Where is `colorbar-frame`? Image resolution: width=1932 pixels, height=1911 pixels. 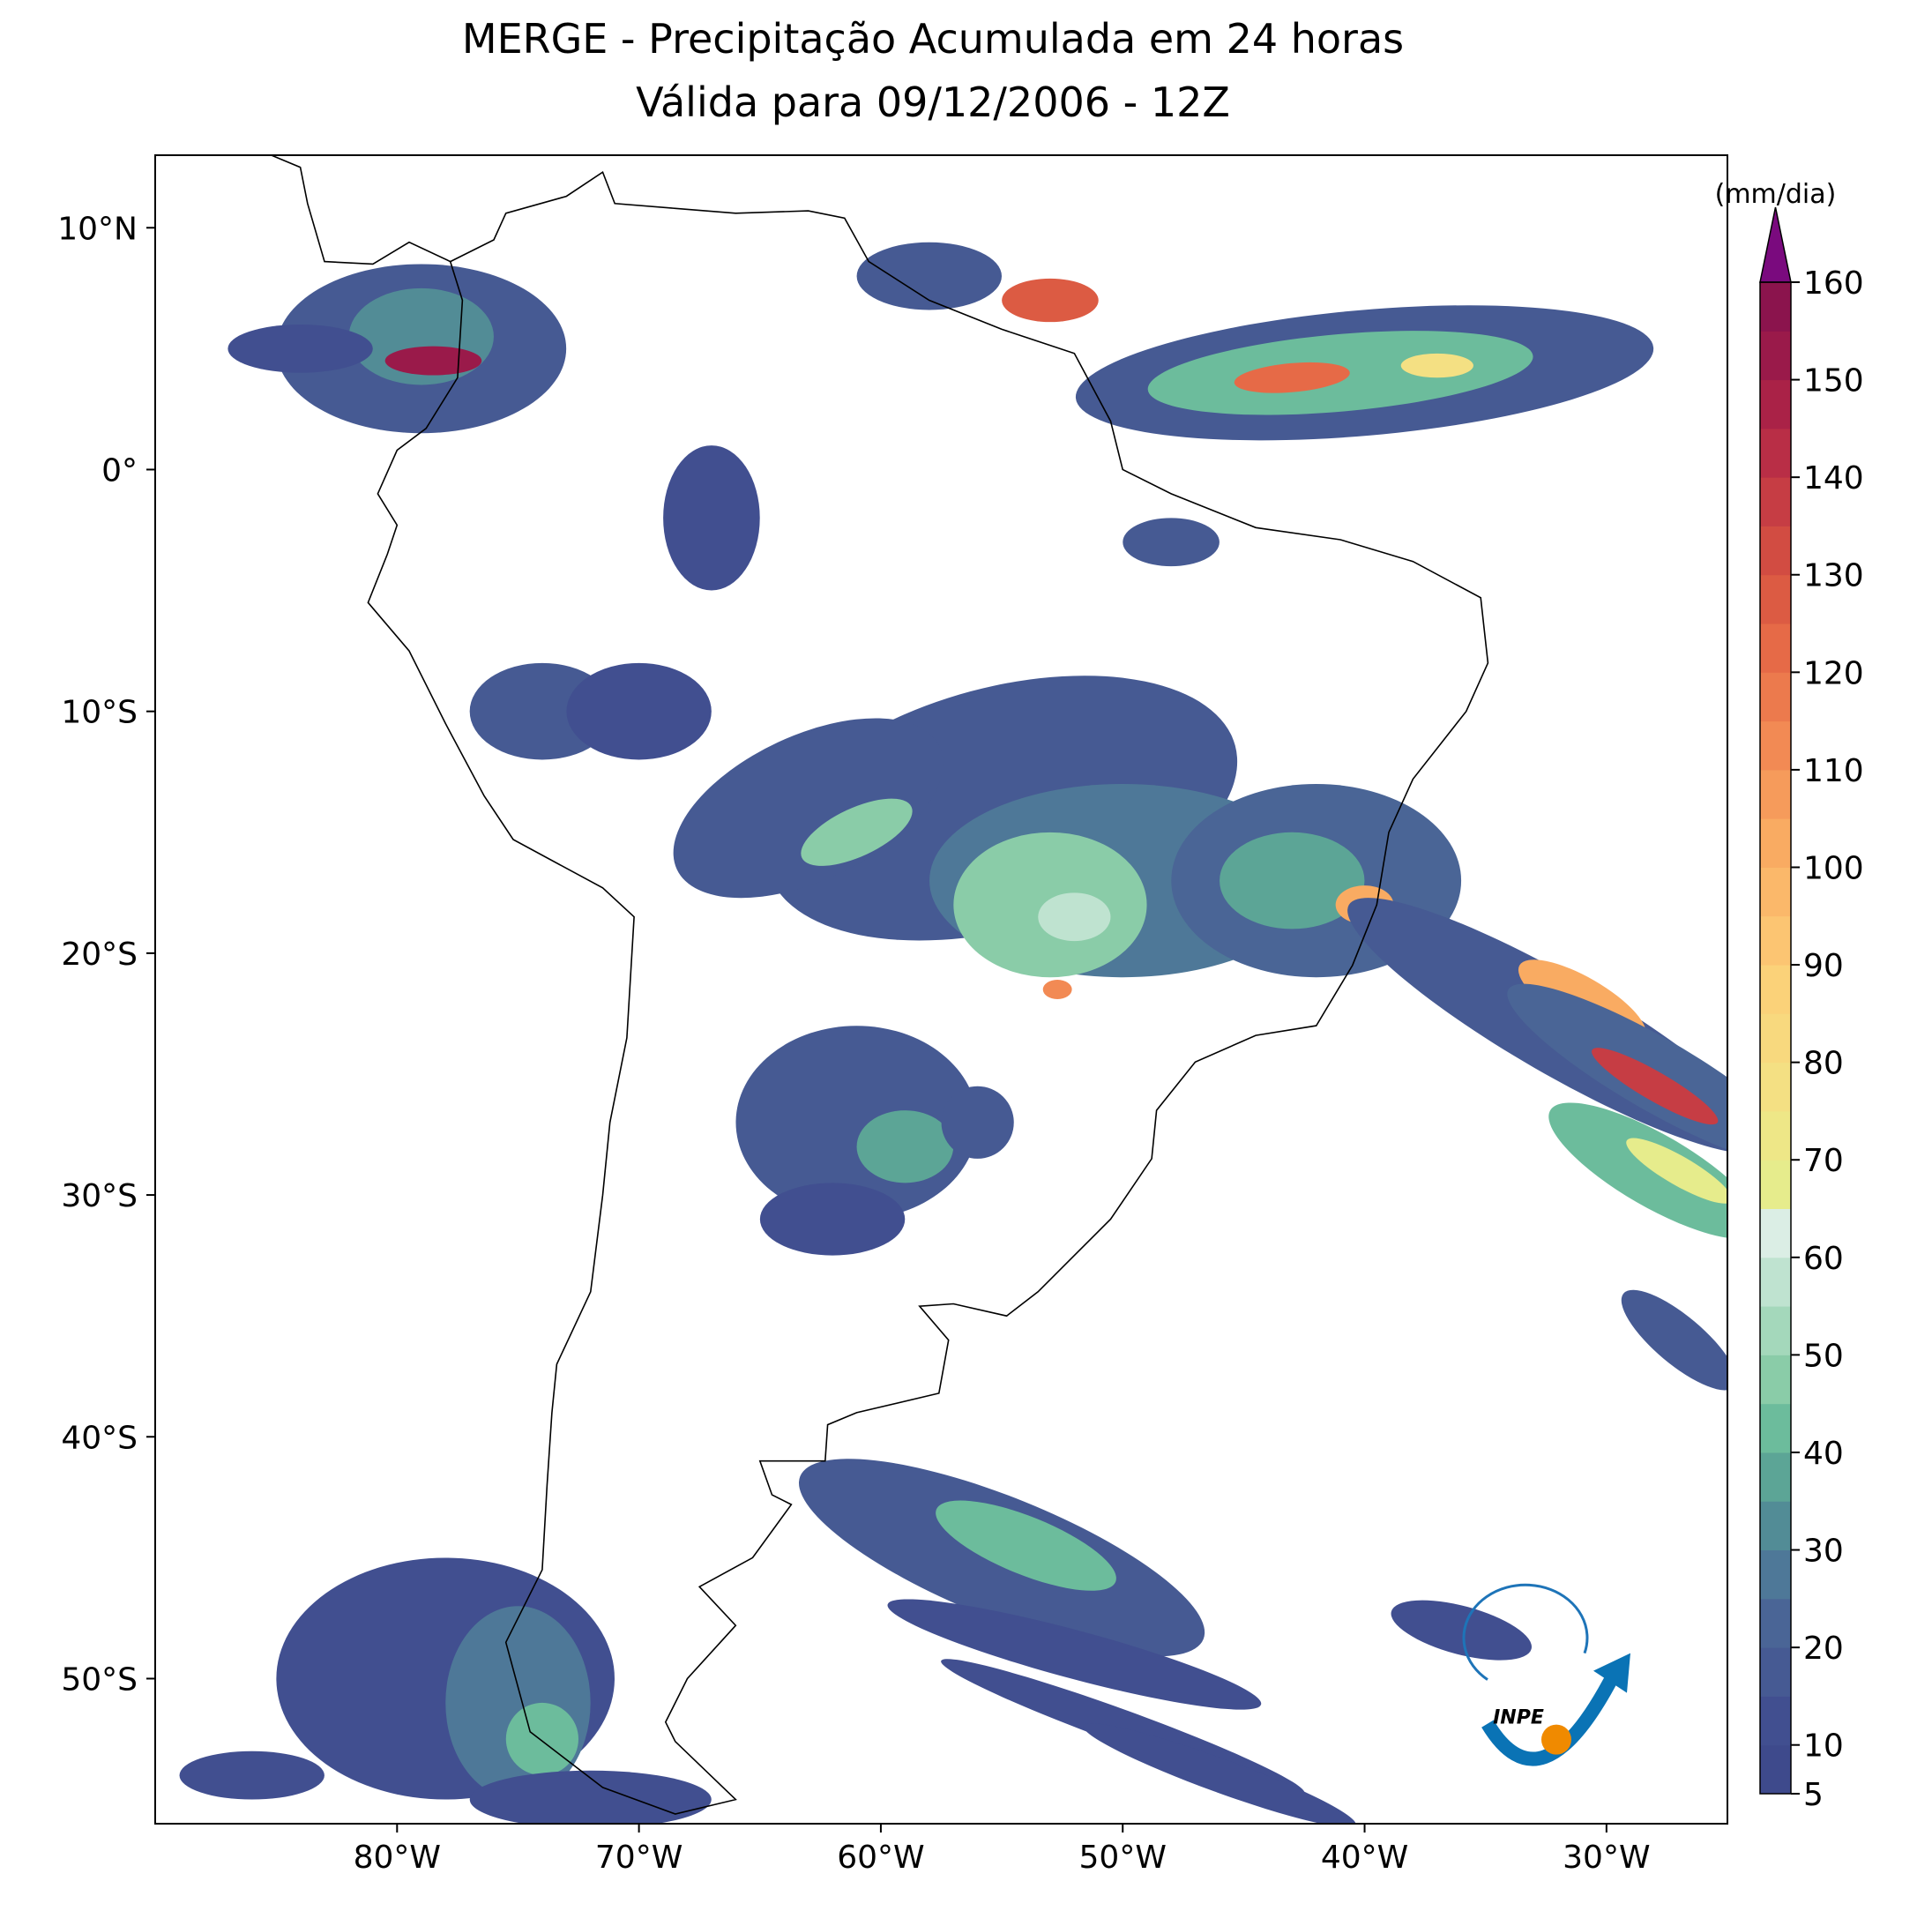 colorbar-frame is located at coordinates (1775, 1038).